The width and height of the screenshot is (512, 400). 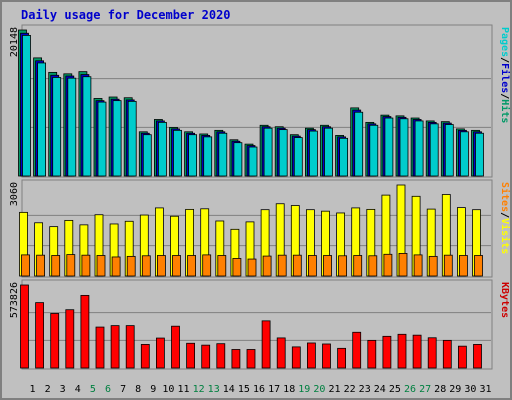 I want to click on x-tick-label-18: 18, so click(x=289, y=389).